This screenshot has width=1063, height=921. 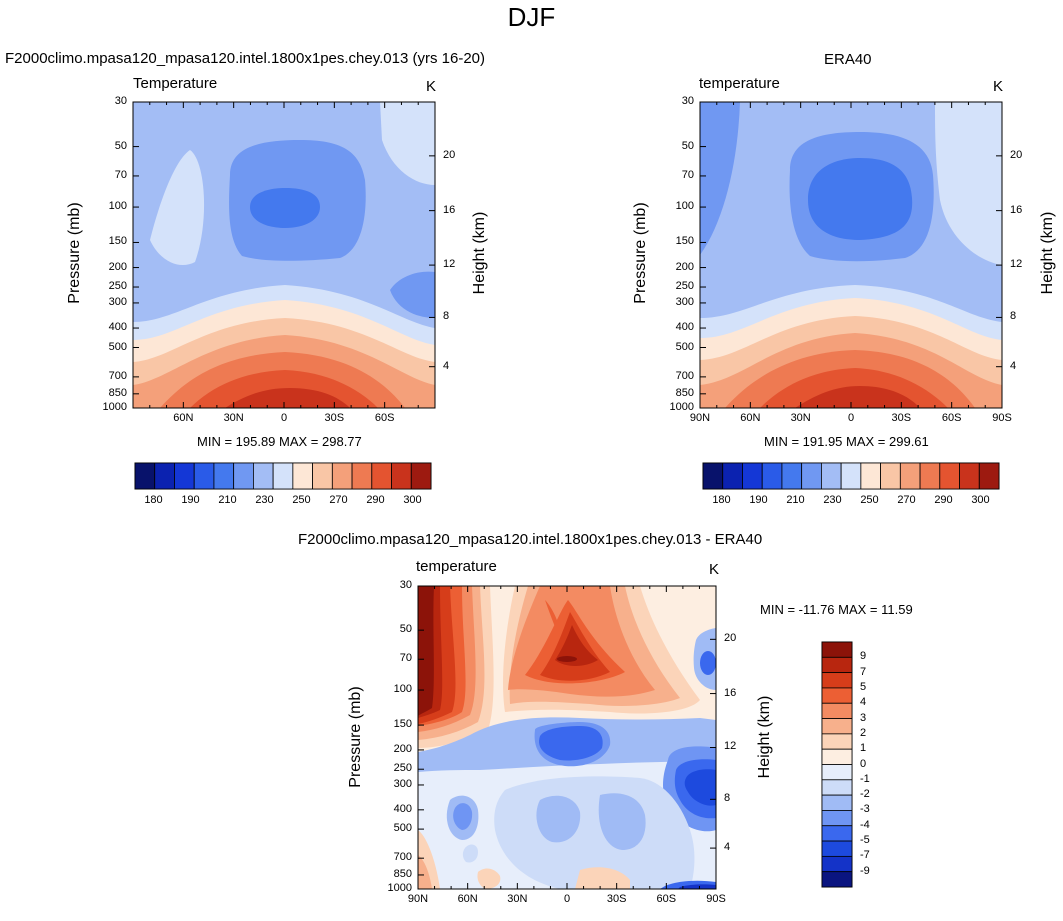 I want to click on colorbar-obs-label: 290, so click(x=943, y=500).